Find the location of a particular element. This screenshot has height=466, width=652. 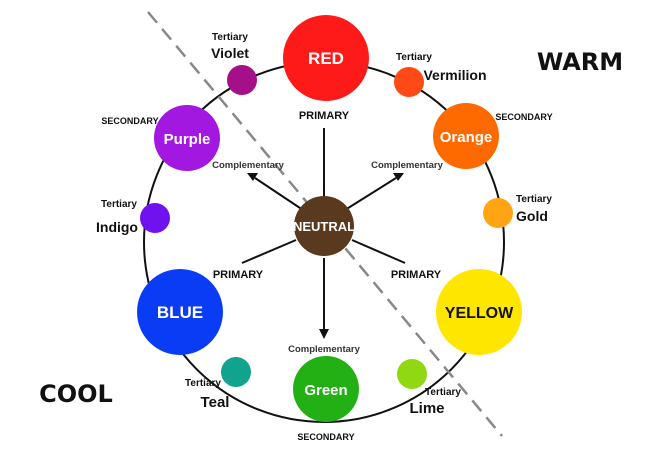

spoke-to-yellow is located at coordinates (378, 251).